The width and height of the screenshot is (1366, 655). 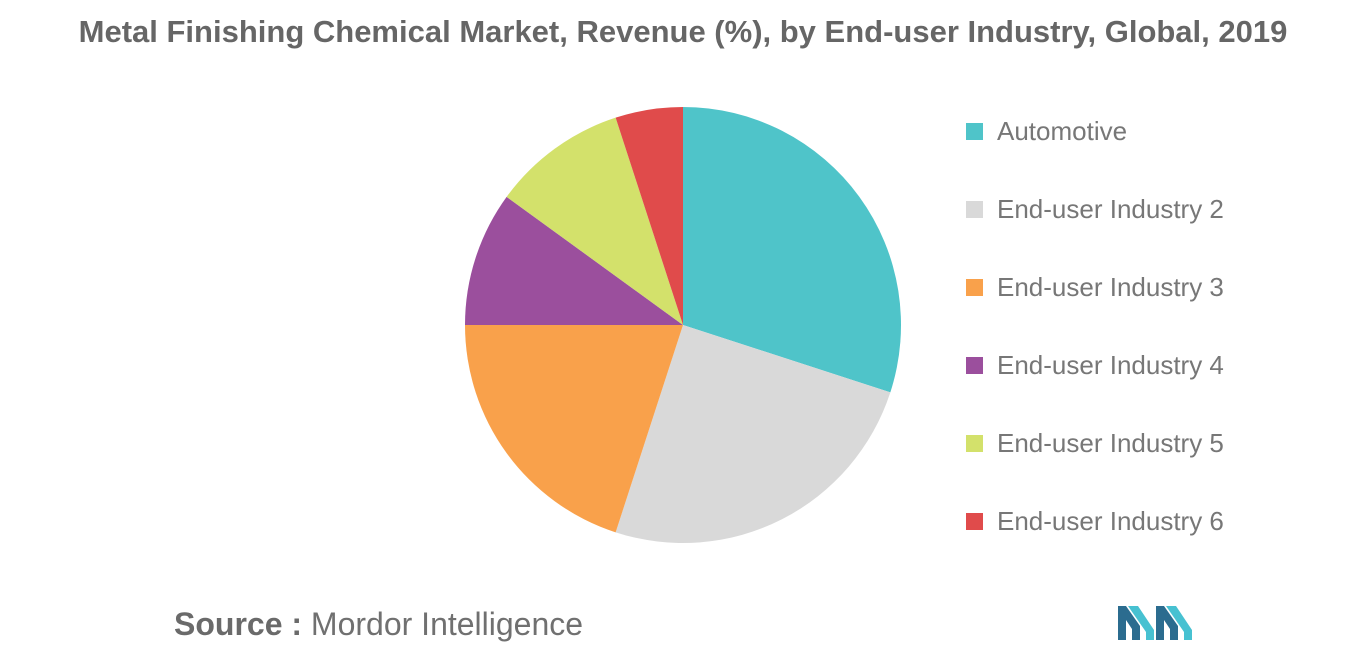 What do you see at coordinates (1110, 520) in the screenshot?
I see `legend-label: End-user Industry 6` at bounding box center [1110, 520].